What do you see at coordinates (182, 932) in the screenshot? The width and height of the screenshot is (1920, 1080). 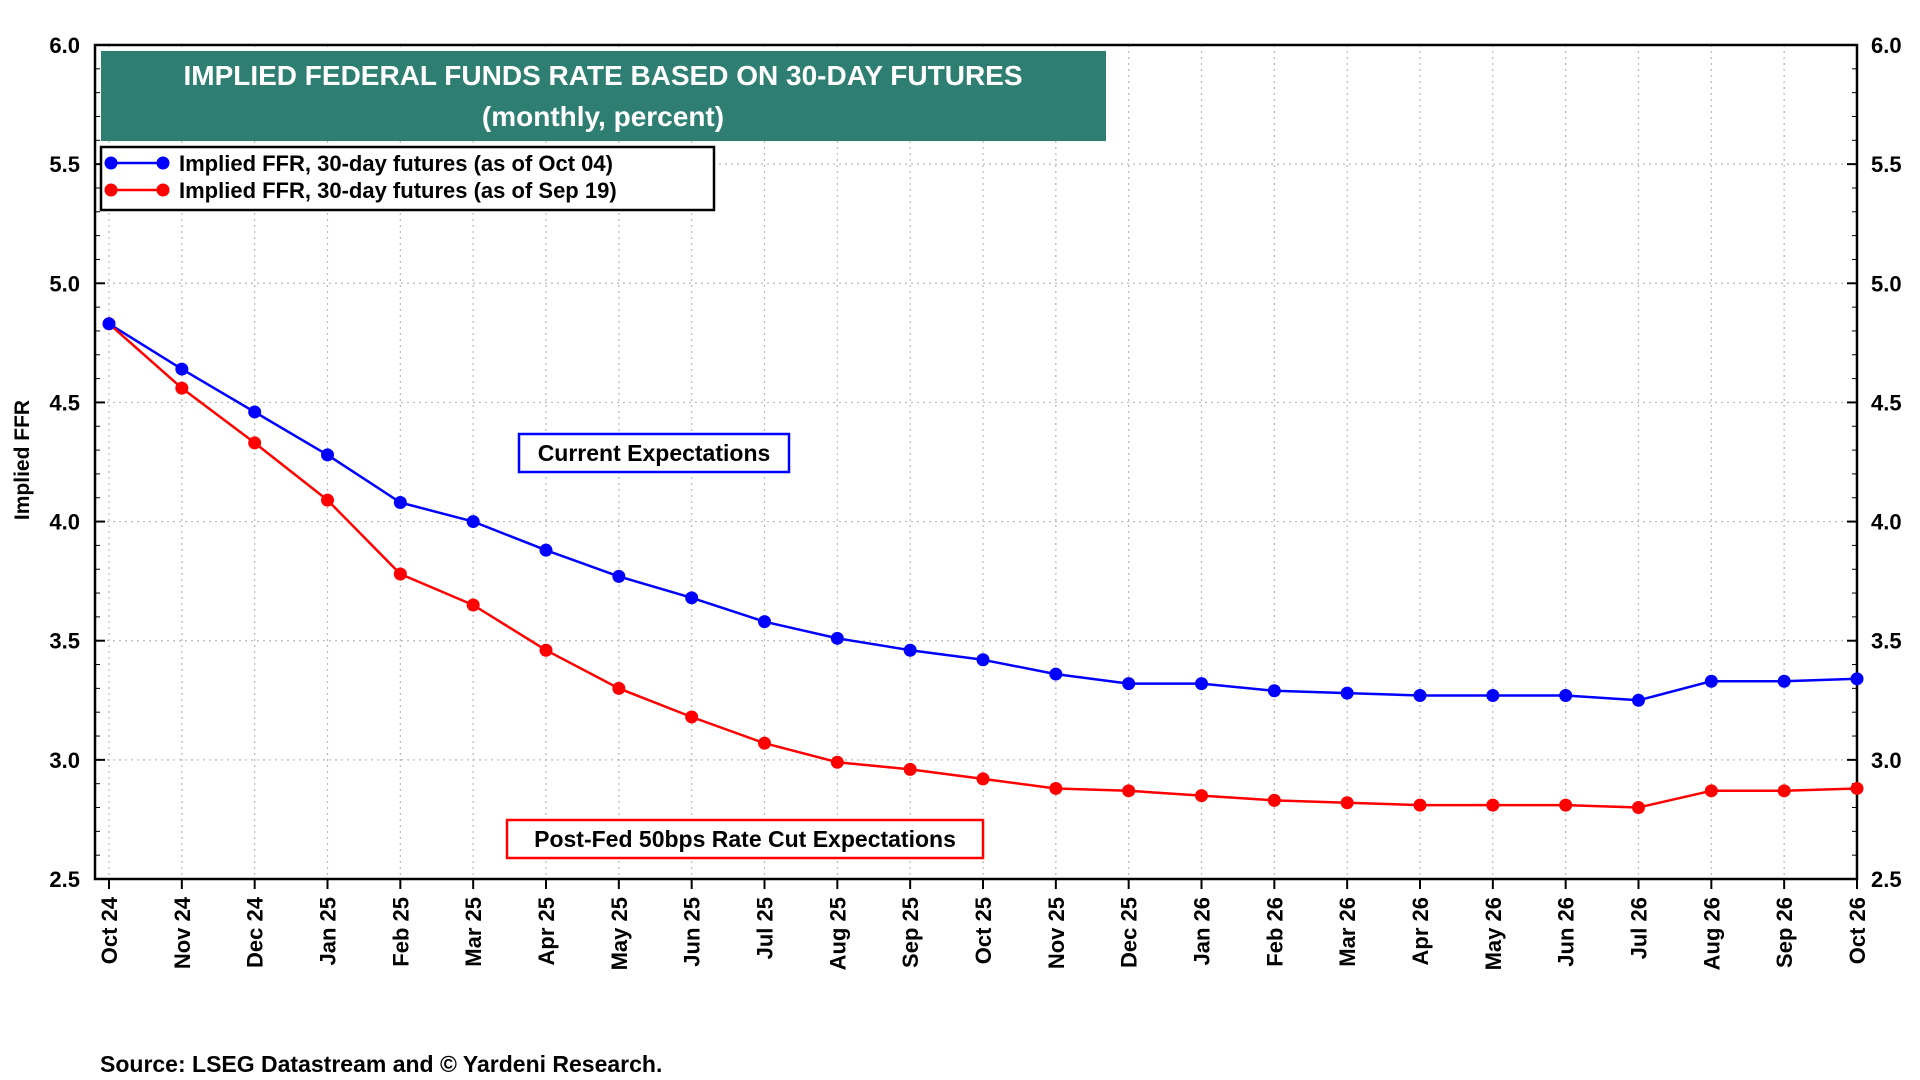 I see `x-tick-label: Nov 24` at bounding box center [182, 932].